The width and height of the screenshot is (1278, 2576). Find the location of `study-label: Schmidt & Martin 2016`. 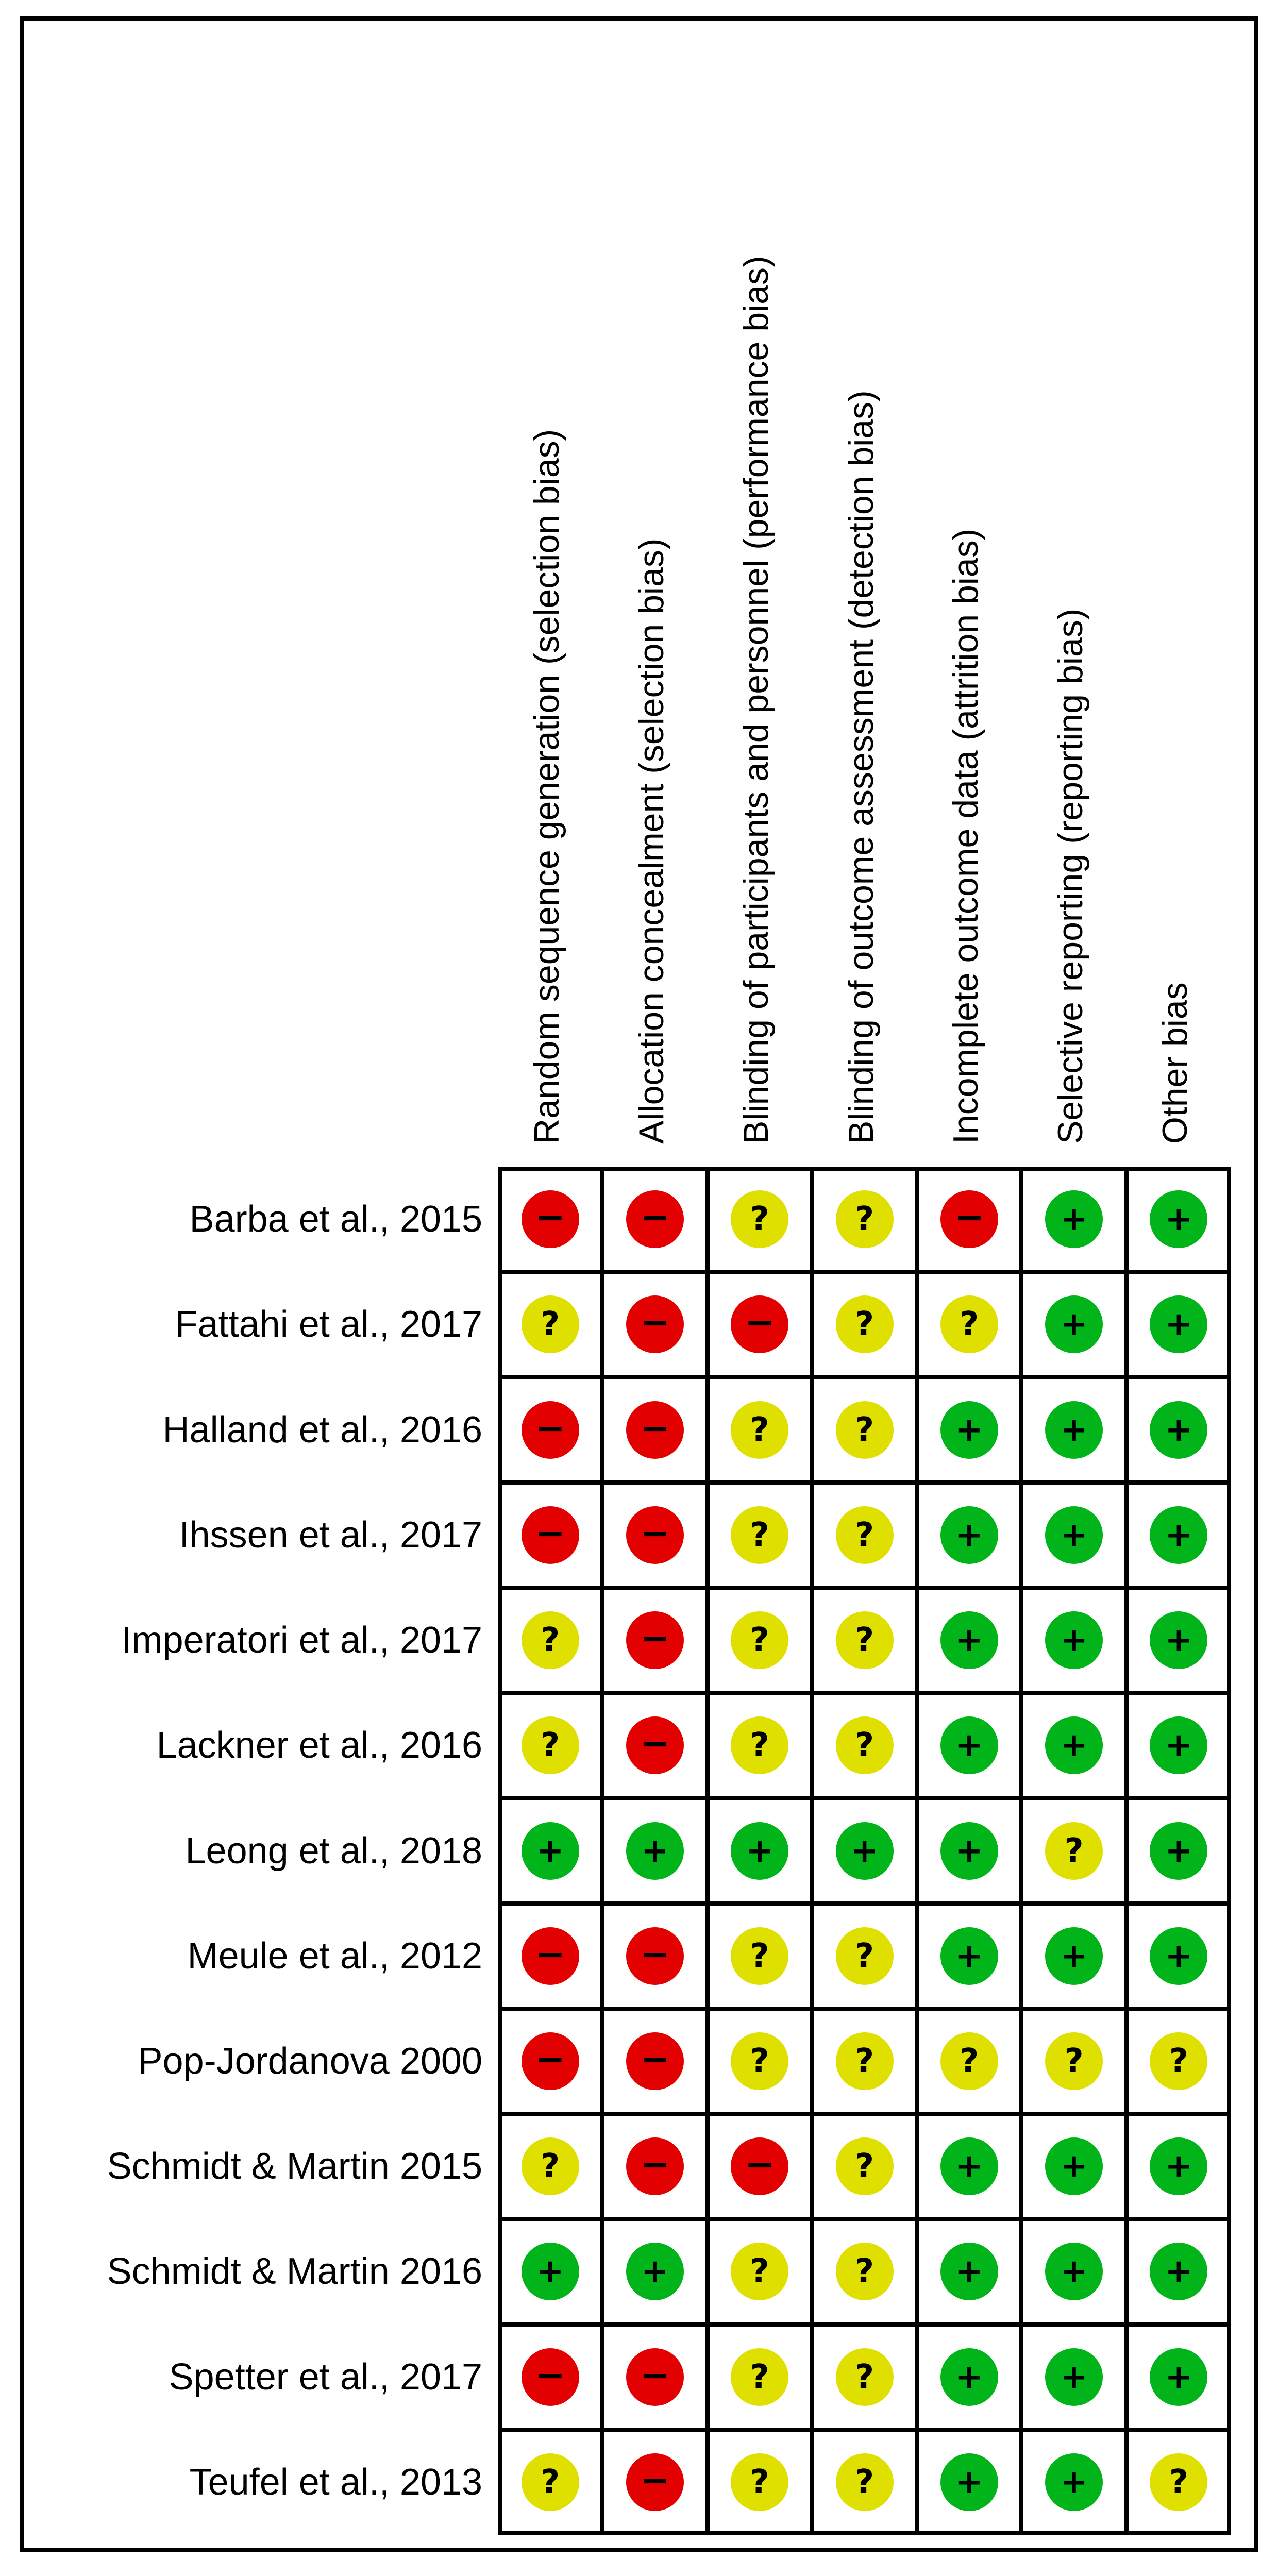

study-label: Schmidt & Martin 2016 is located at coordinates (295, 2272).